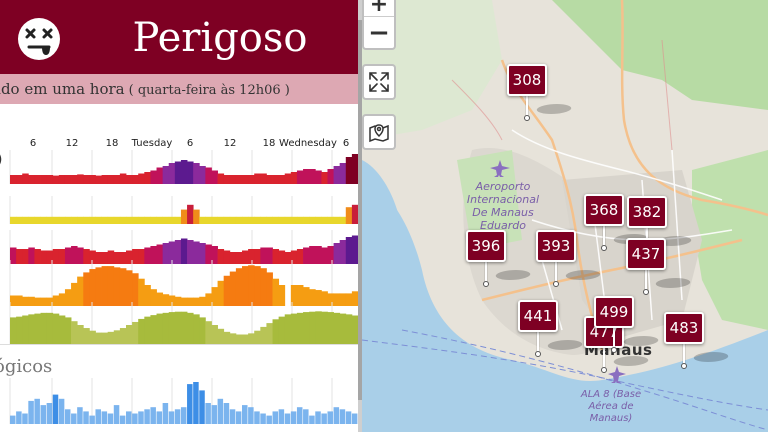 The width and height of the screenshot is (768, 432). What do you see at coordinates (627, 325) in the screenshot?
I see `aqi-station-marker: 499` at bounding box center [627, 325].